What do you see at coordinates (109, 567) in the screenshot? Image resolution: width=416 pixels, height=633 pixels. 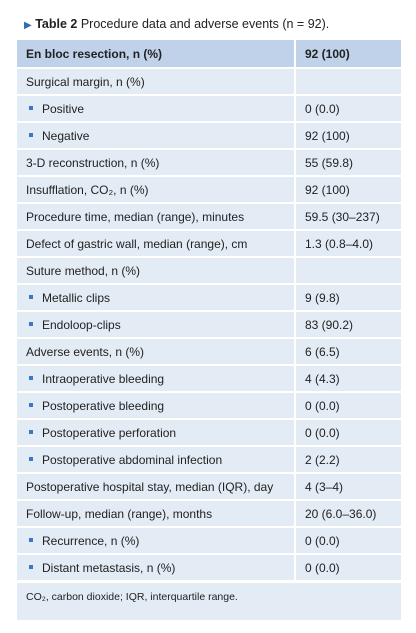 I see `label-text: Distant metastasis, n (%)` at bounding box center [109, 567].